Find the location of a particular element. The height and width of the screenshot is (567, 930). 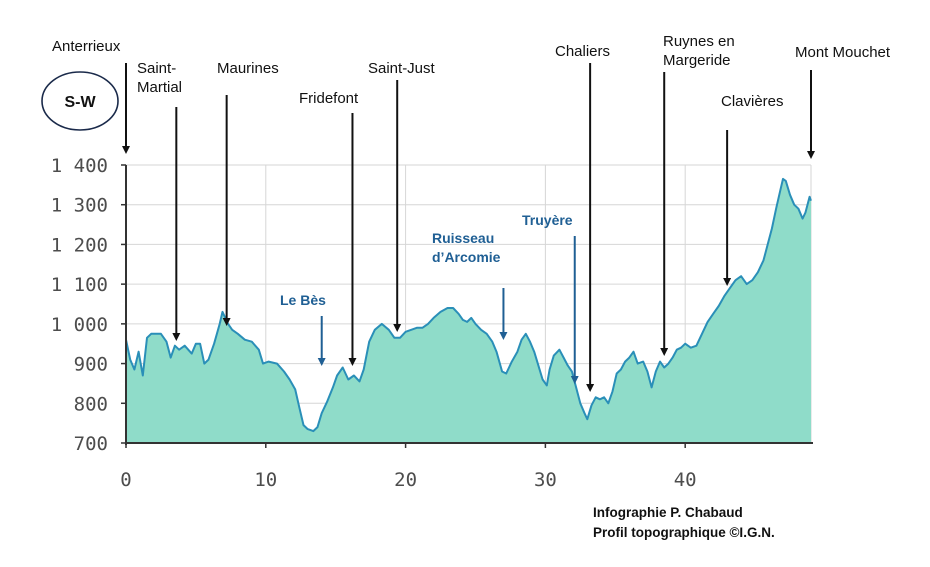

place-label: Fridefont is located at coordinates (329, 228).